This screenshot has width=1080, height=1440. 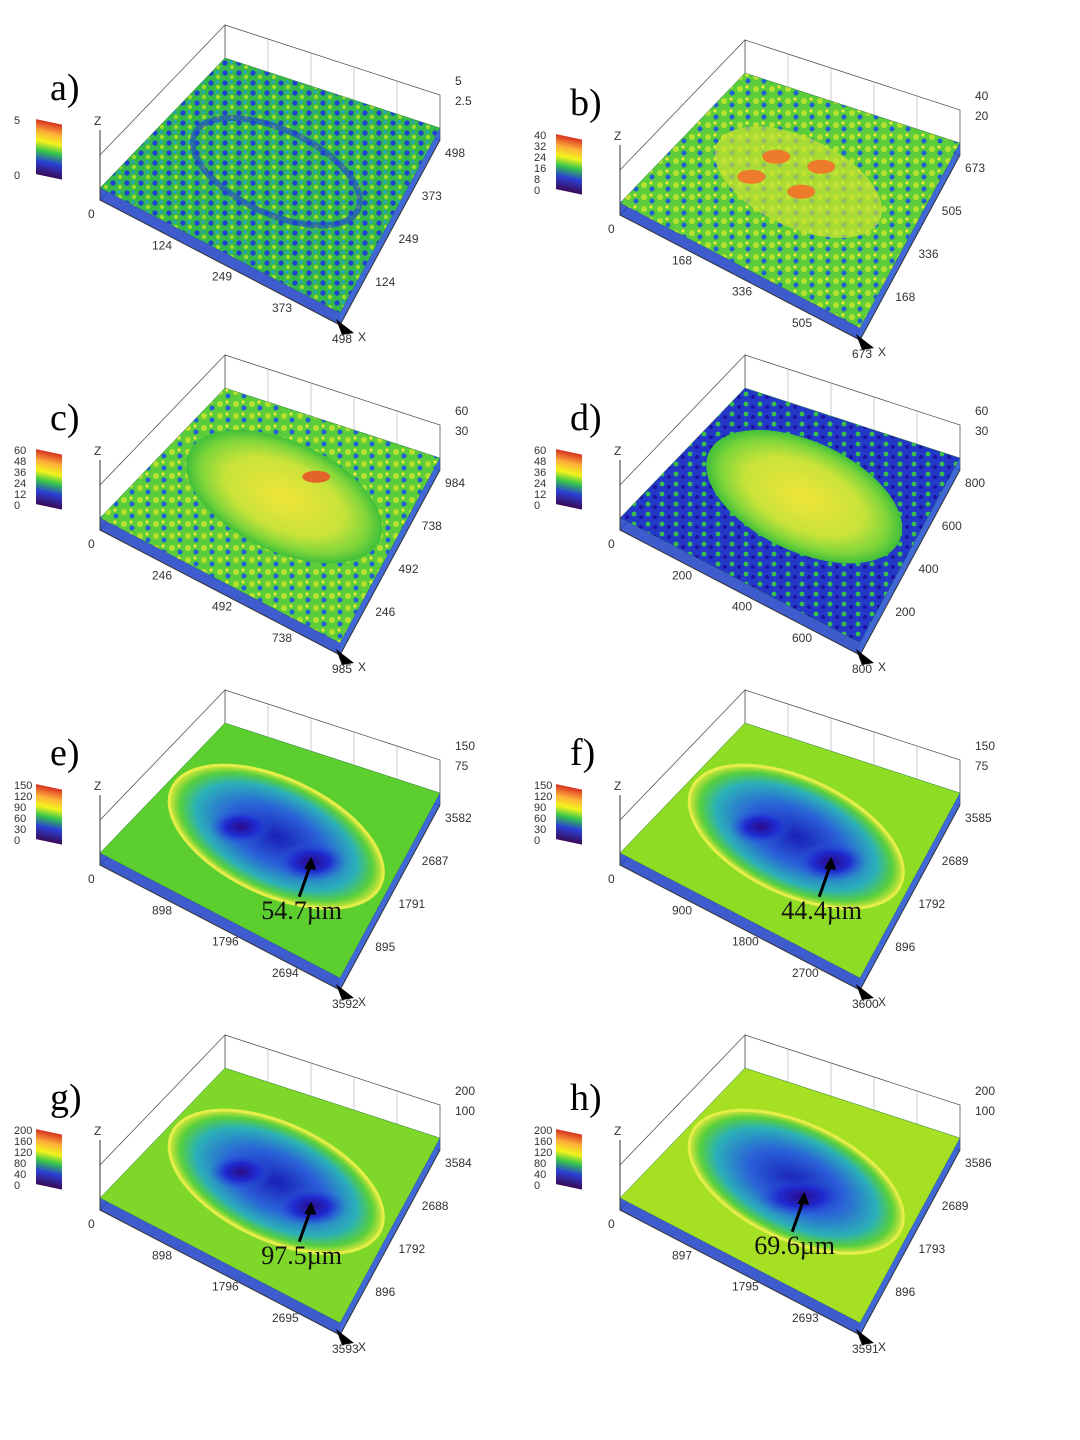 I want to click on colorbar-tick-label: 8, so click(x=537, y=180).